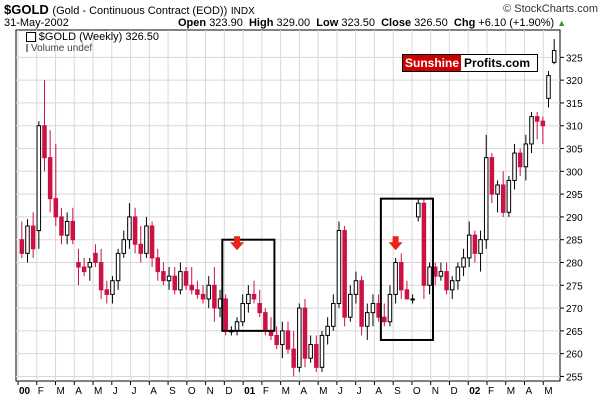 The width and height of the screenshot is (602, 402). What do you see at coordinates (574, 309) in the screenshot?
I see `y-tick-label: 270` at bounding box center [574, 309].